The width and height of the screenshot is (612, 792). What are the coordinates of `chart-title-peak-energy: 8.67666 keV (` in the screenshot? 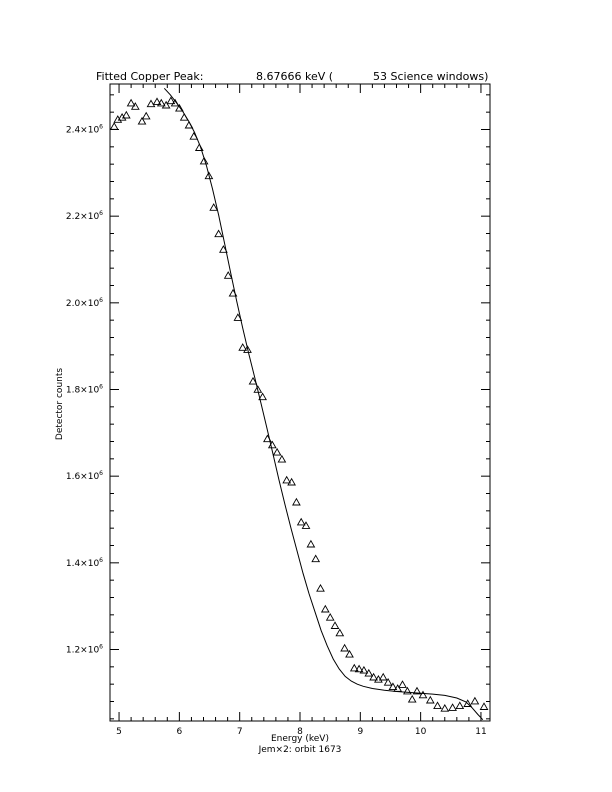 It's located at (294, 76).